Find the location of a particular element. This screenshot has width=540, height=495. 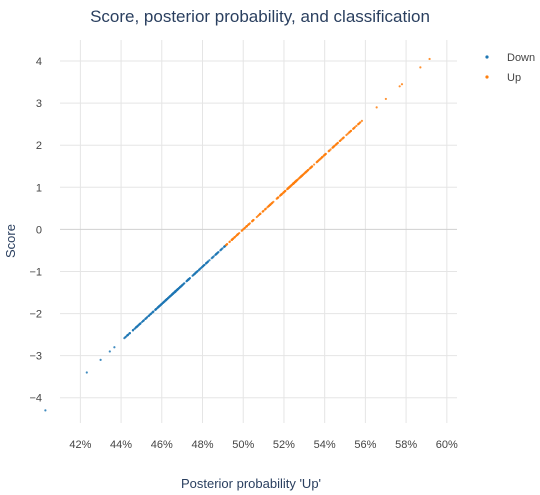

legend-item-down: Down is located at coordinates (510, 58).